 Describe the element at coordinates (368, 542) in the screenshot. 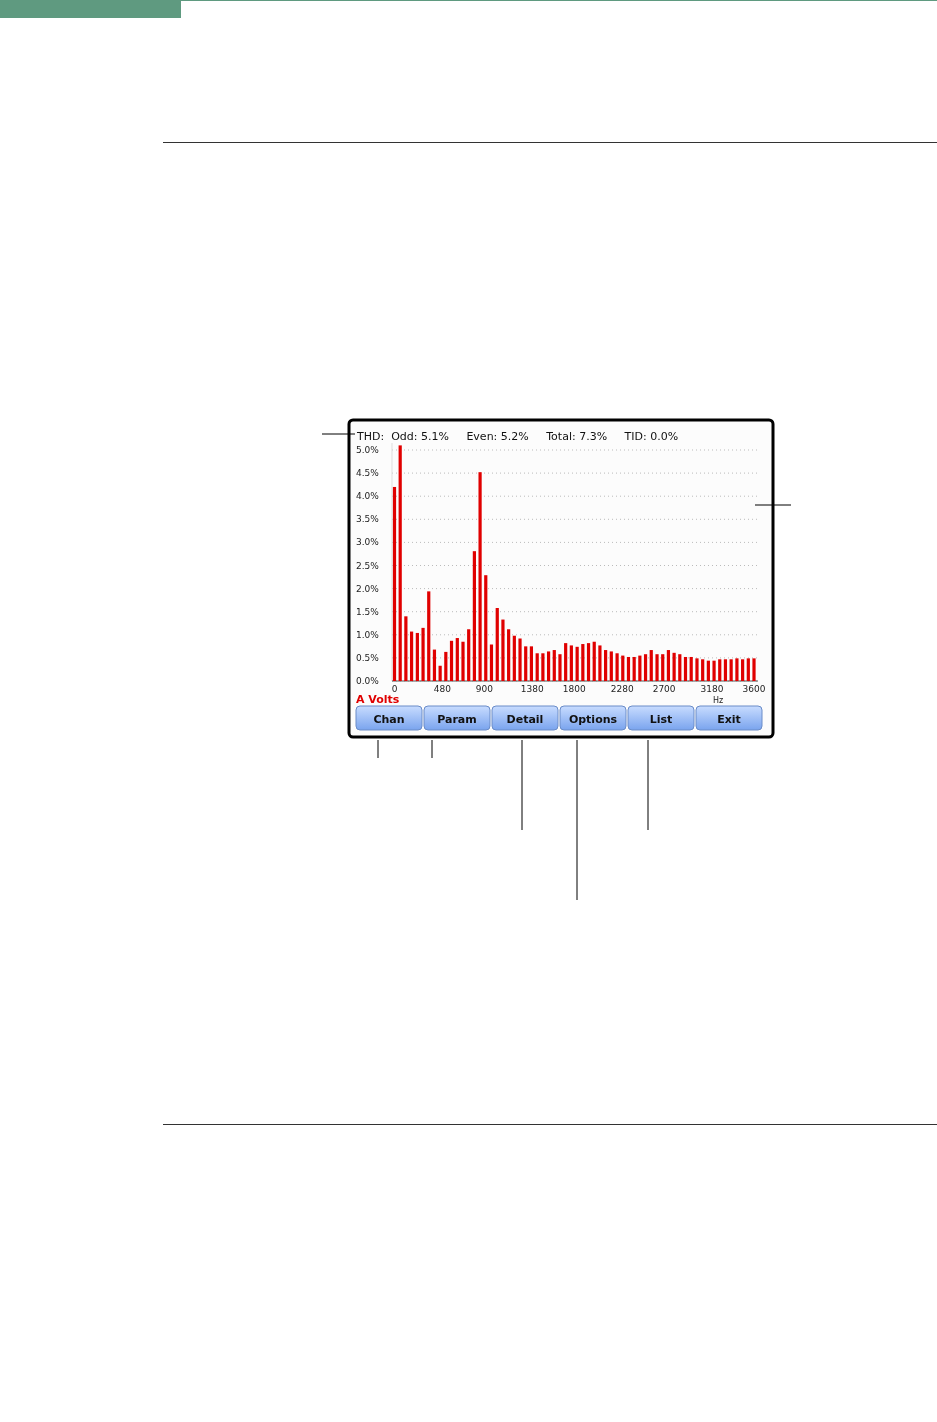

I see `y-tick-label: 3.0%` at that location.